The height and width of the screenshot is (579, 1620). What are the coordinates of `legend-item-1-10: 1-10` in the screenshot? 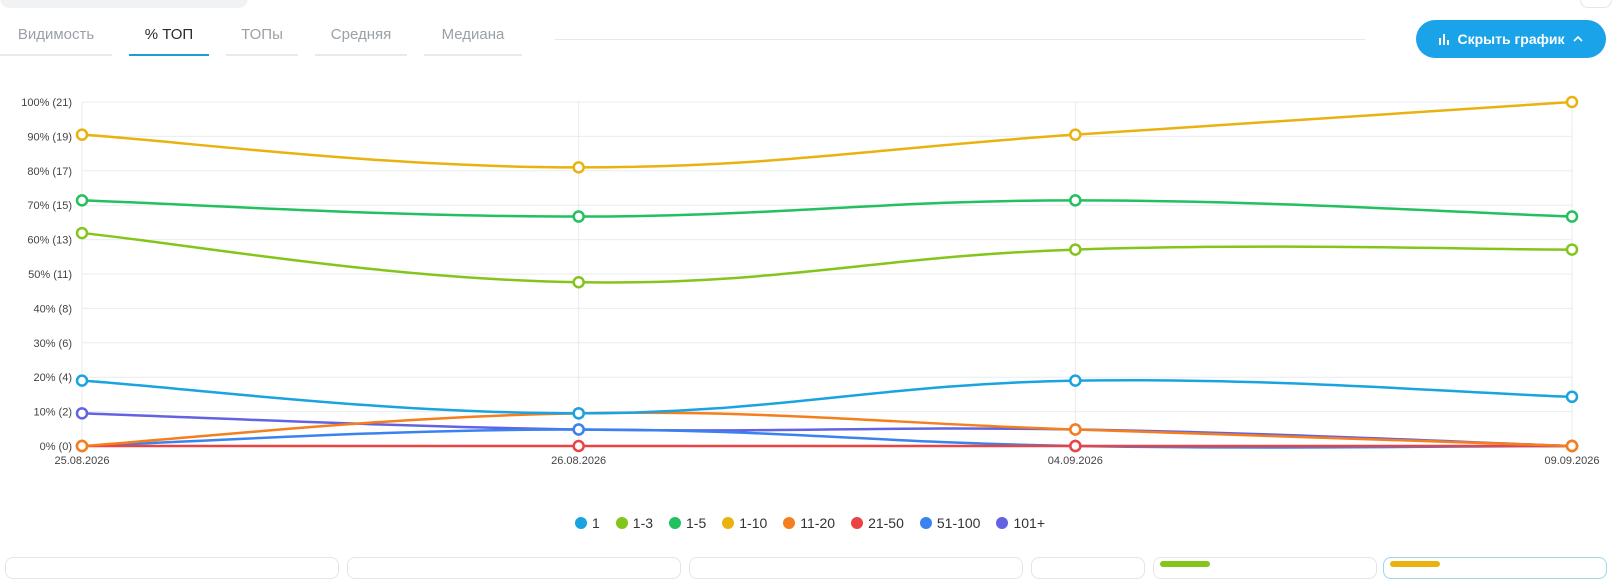 It's located at (744, 523).